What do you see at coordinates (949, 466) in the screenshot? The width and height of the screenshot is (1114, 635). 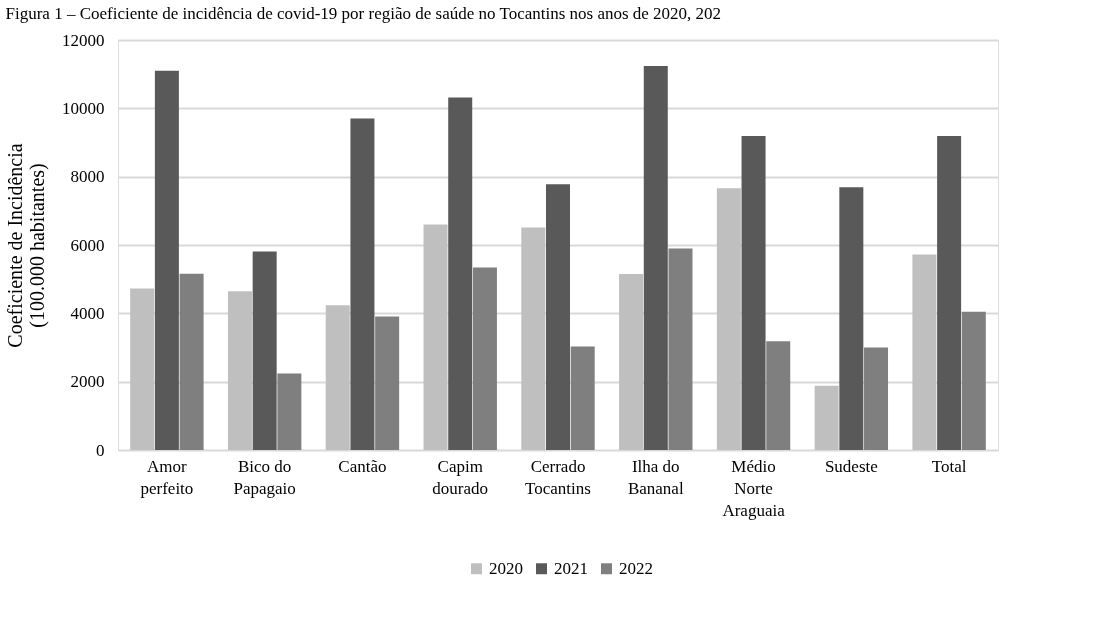 I see `x-tick-label: Total` at bounding box center [949, 466].